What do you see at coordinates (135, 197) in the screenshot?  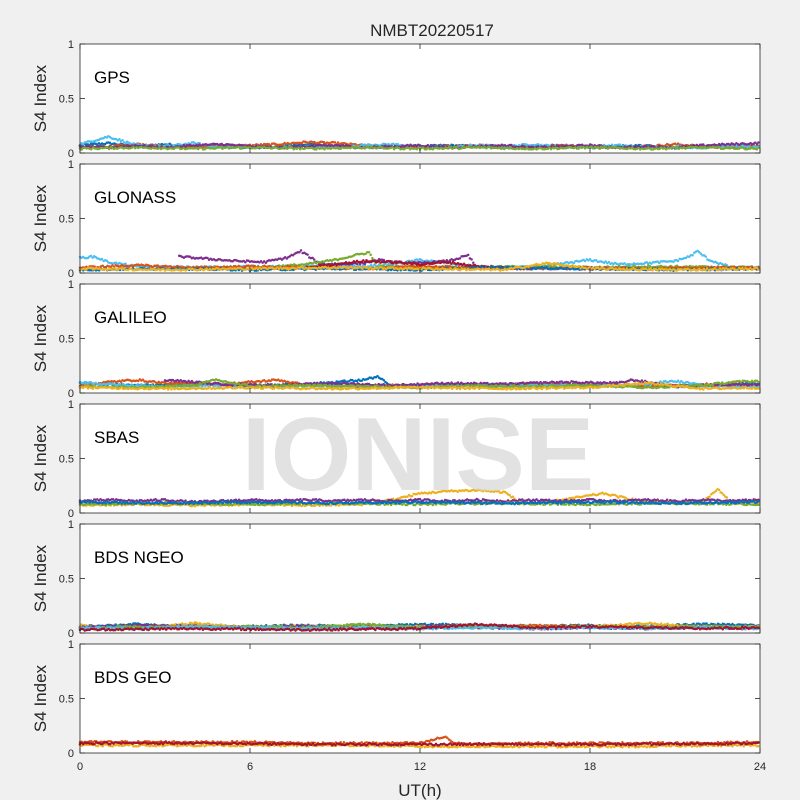 I see `panel-label: GLONASS` at bounding box center [135, 197].